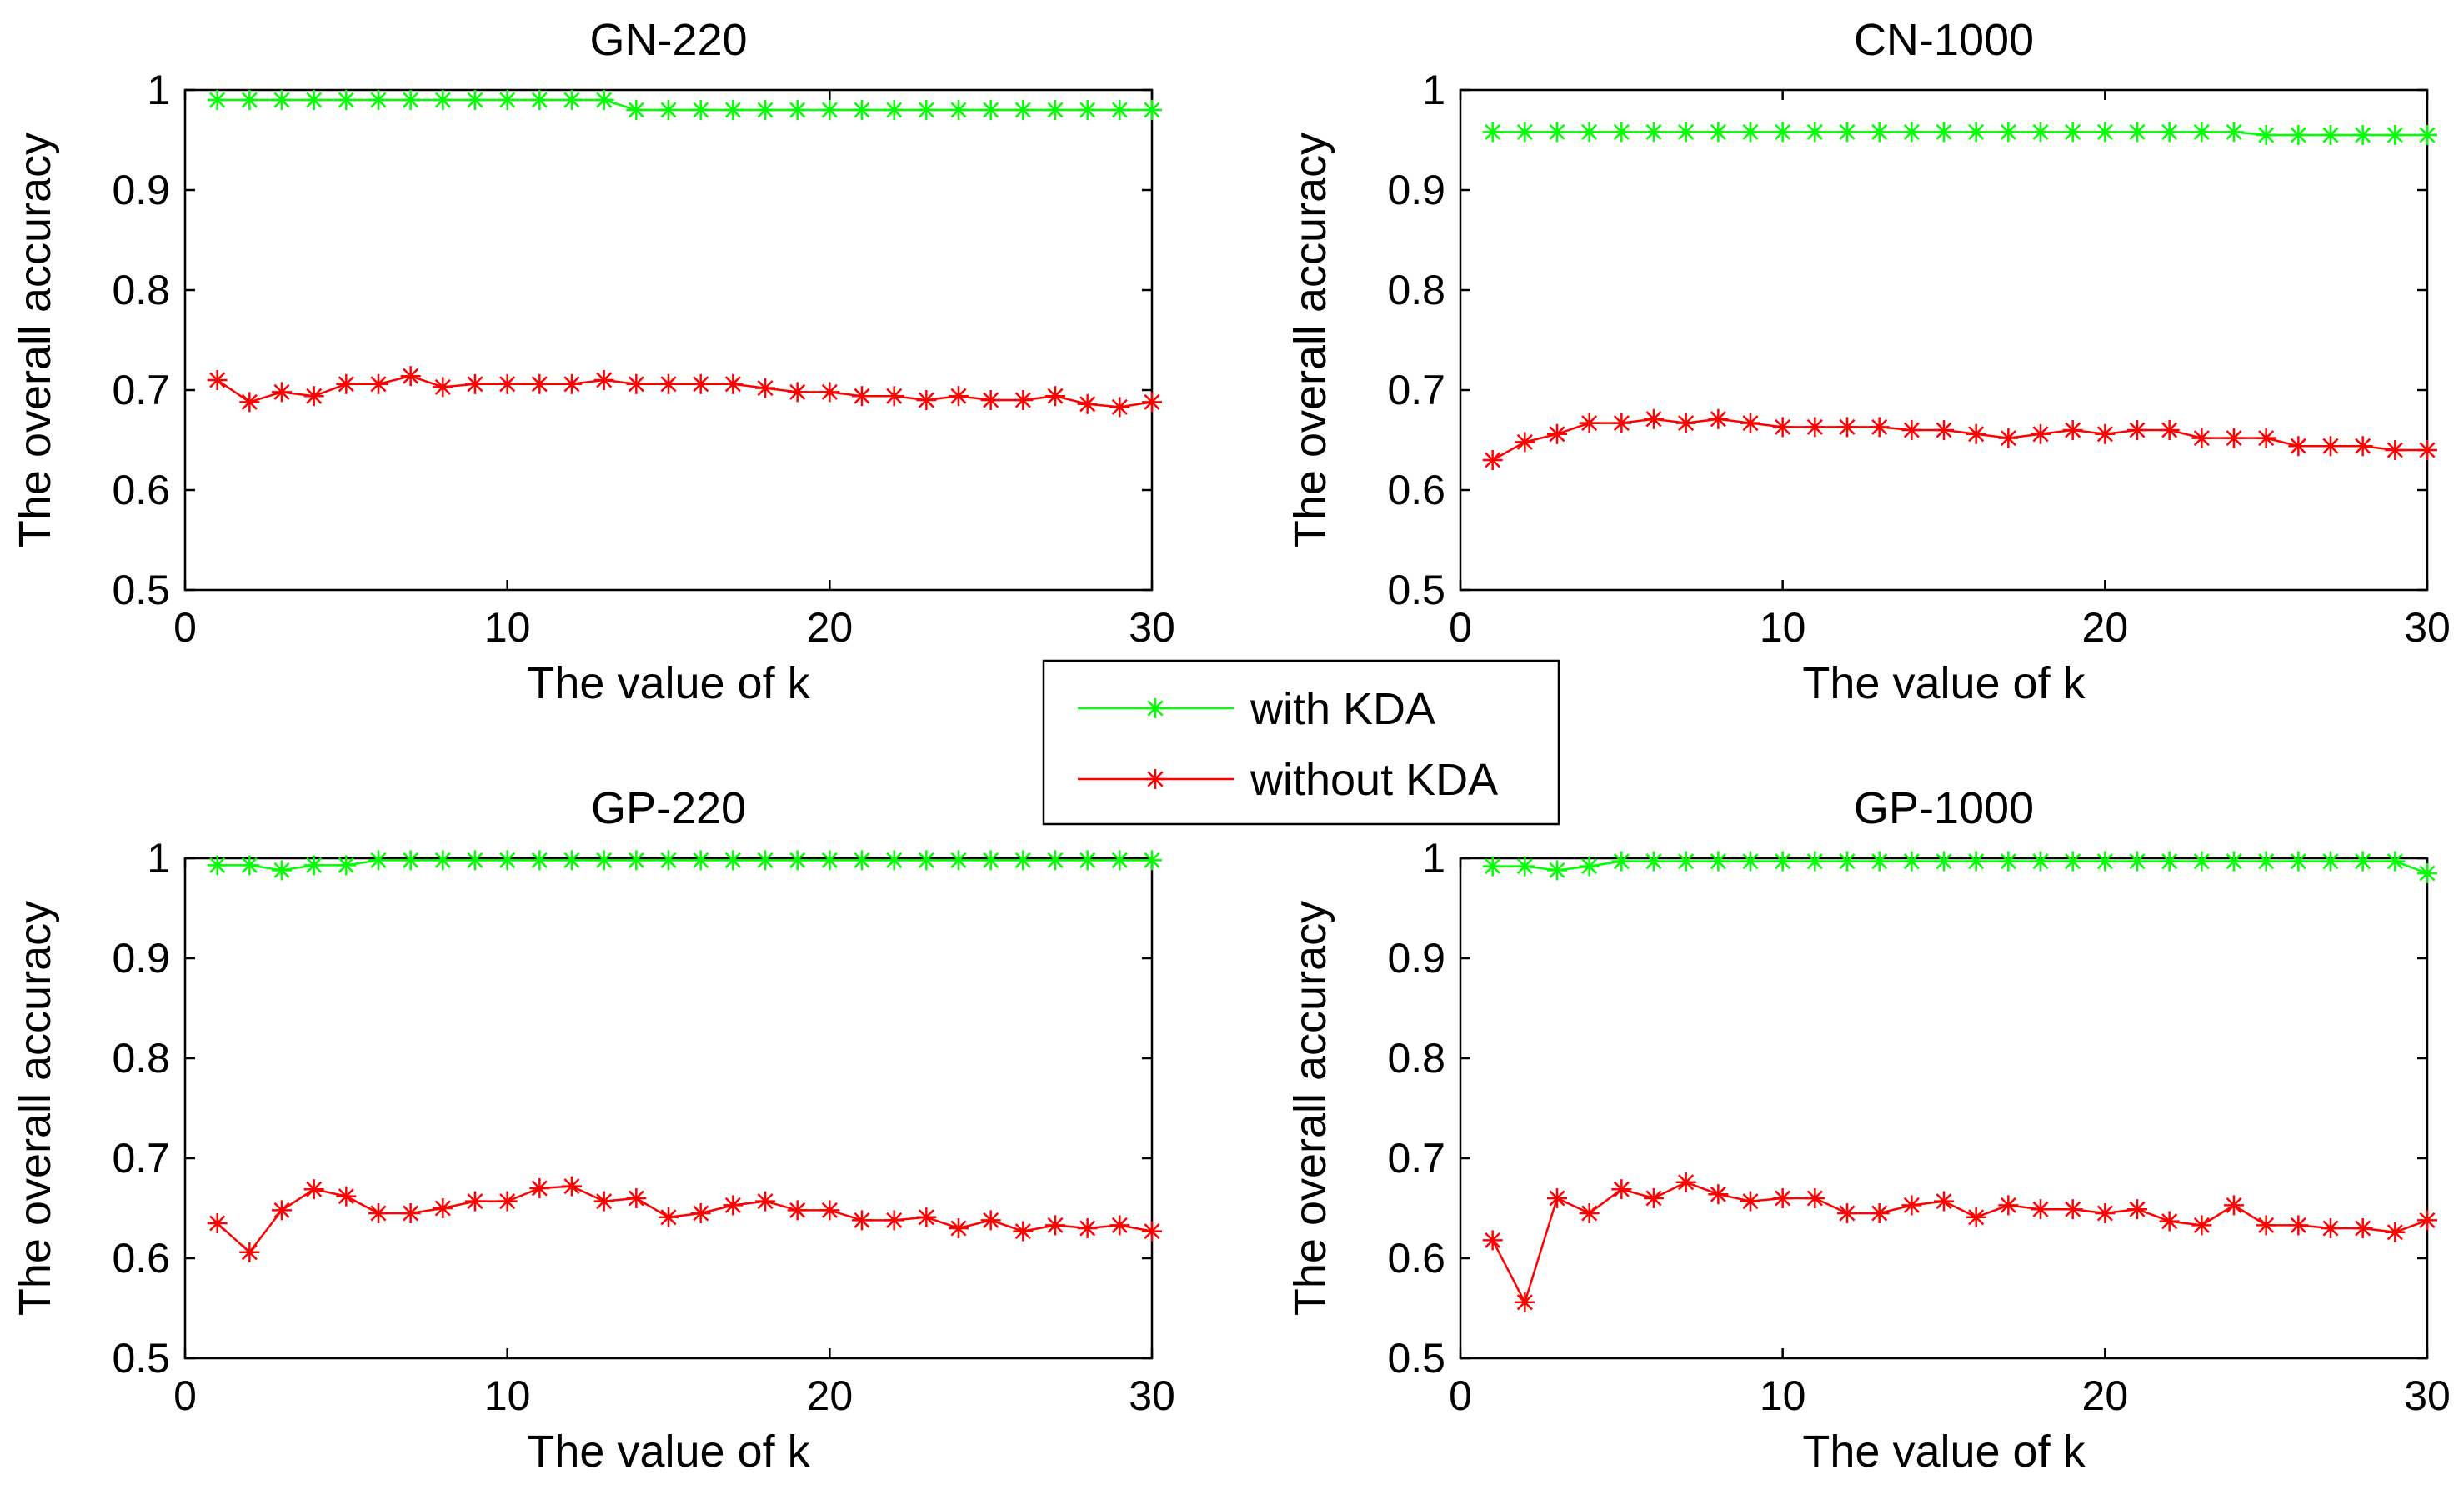 The image size is (2464, 1495). Describe the element at coordinates (668, 40) in the screenshot. I see `panel-title: GN-220` at that location.